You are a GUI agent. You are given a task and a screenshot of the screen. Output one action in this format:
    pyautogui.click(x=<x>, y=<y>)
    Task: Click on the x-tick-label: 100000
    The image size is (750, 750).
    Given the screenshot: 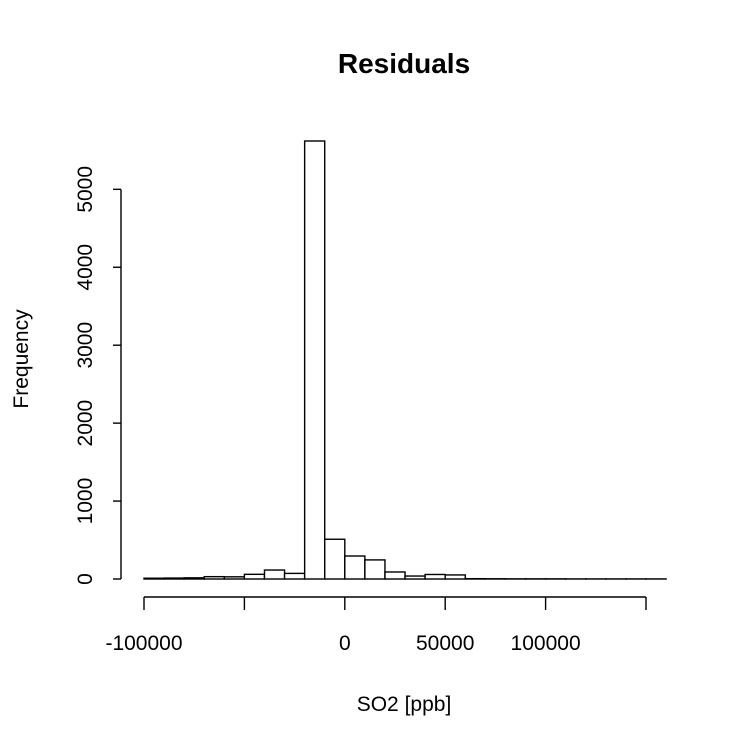 What is the action you would take?
    pyautogui.click(x=546, y=643)
    